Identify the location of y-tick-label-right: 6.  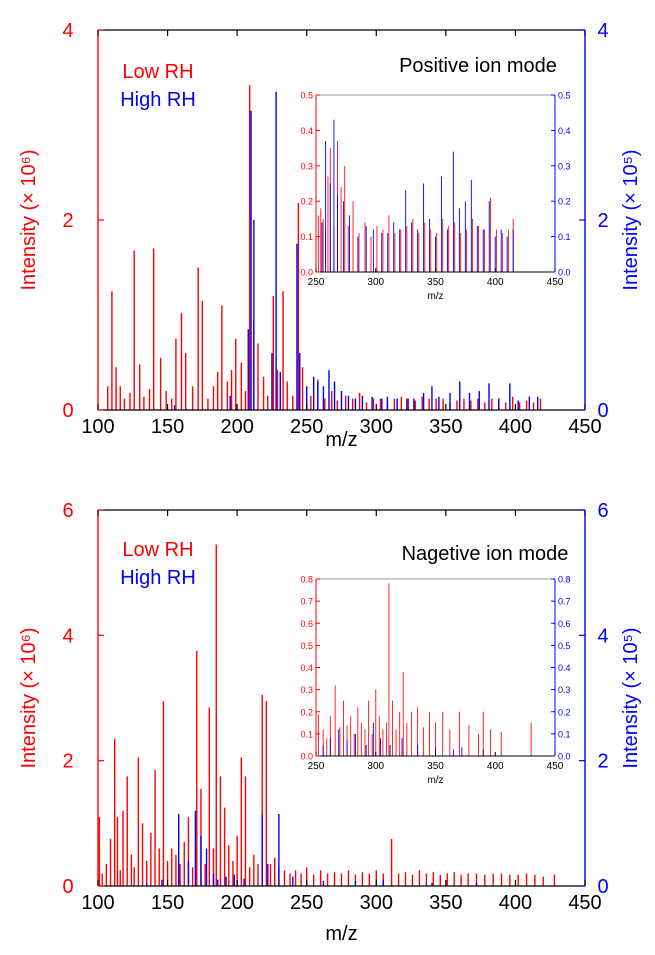
(602, 511).